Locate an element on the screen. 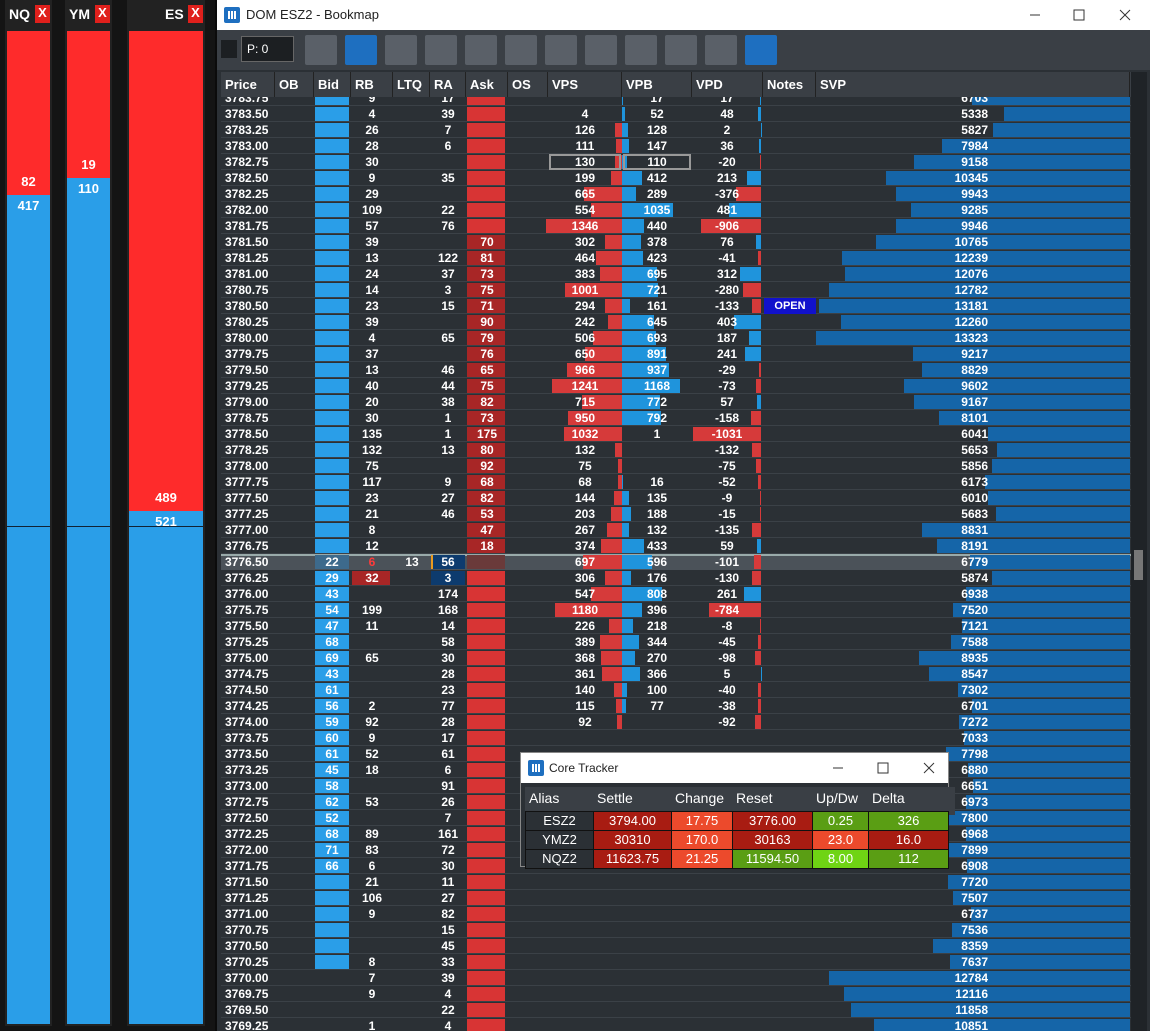 This screenshot has width=1150, height=1031. rb-value: 39 is located at coordinates (372, 322).